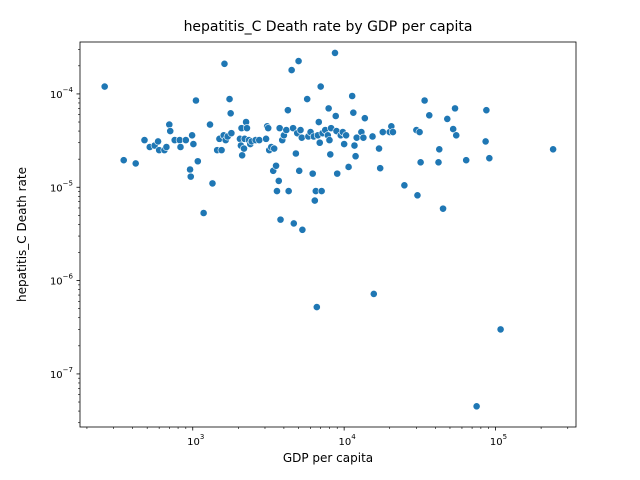  I want to click on chart-title: hepatitis_C Death rate by GDP per capita, so click(328, 27).